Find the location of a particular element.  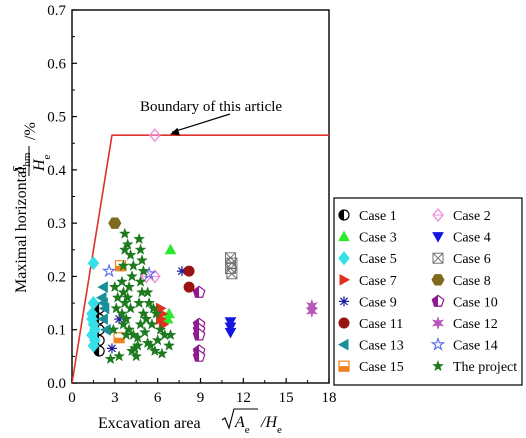

legend-item: The project is located at coordinates (474, 367).